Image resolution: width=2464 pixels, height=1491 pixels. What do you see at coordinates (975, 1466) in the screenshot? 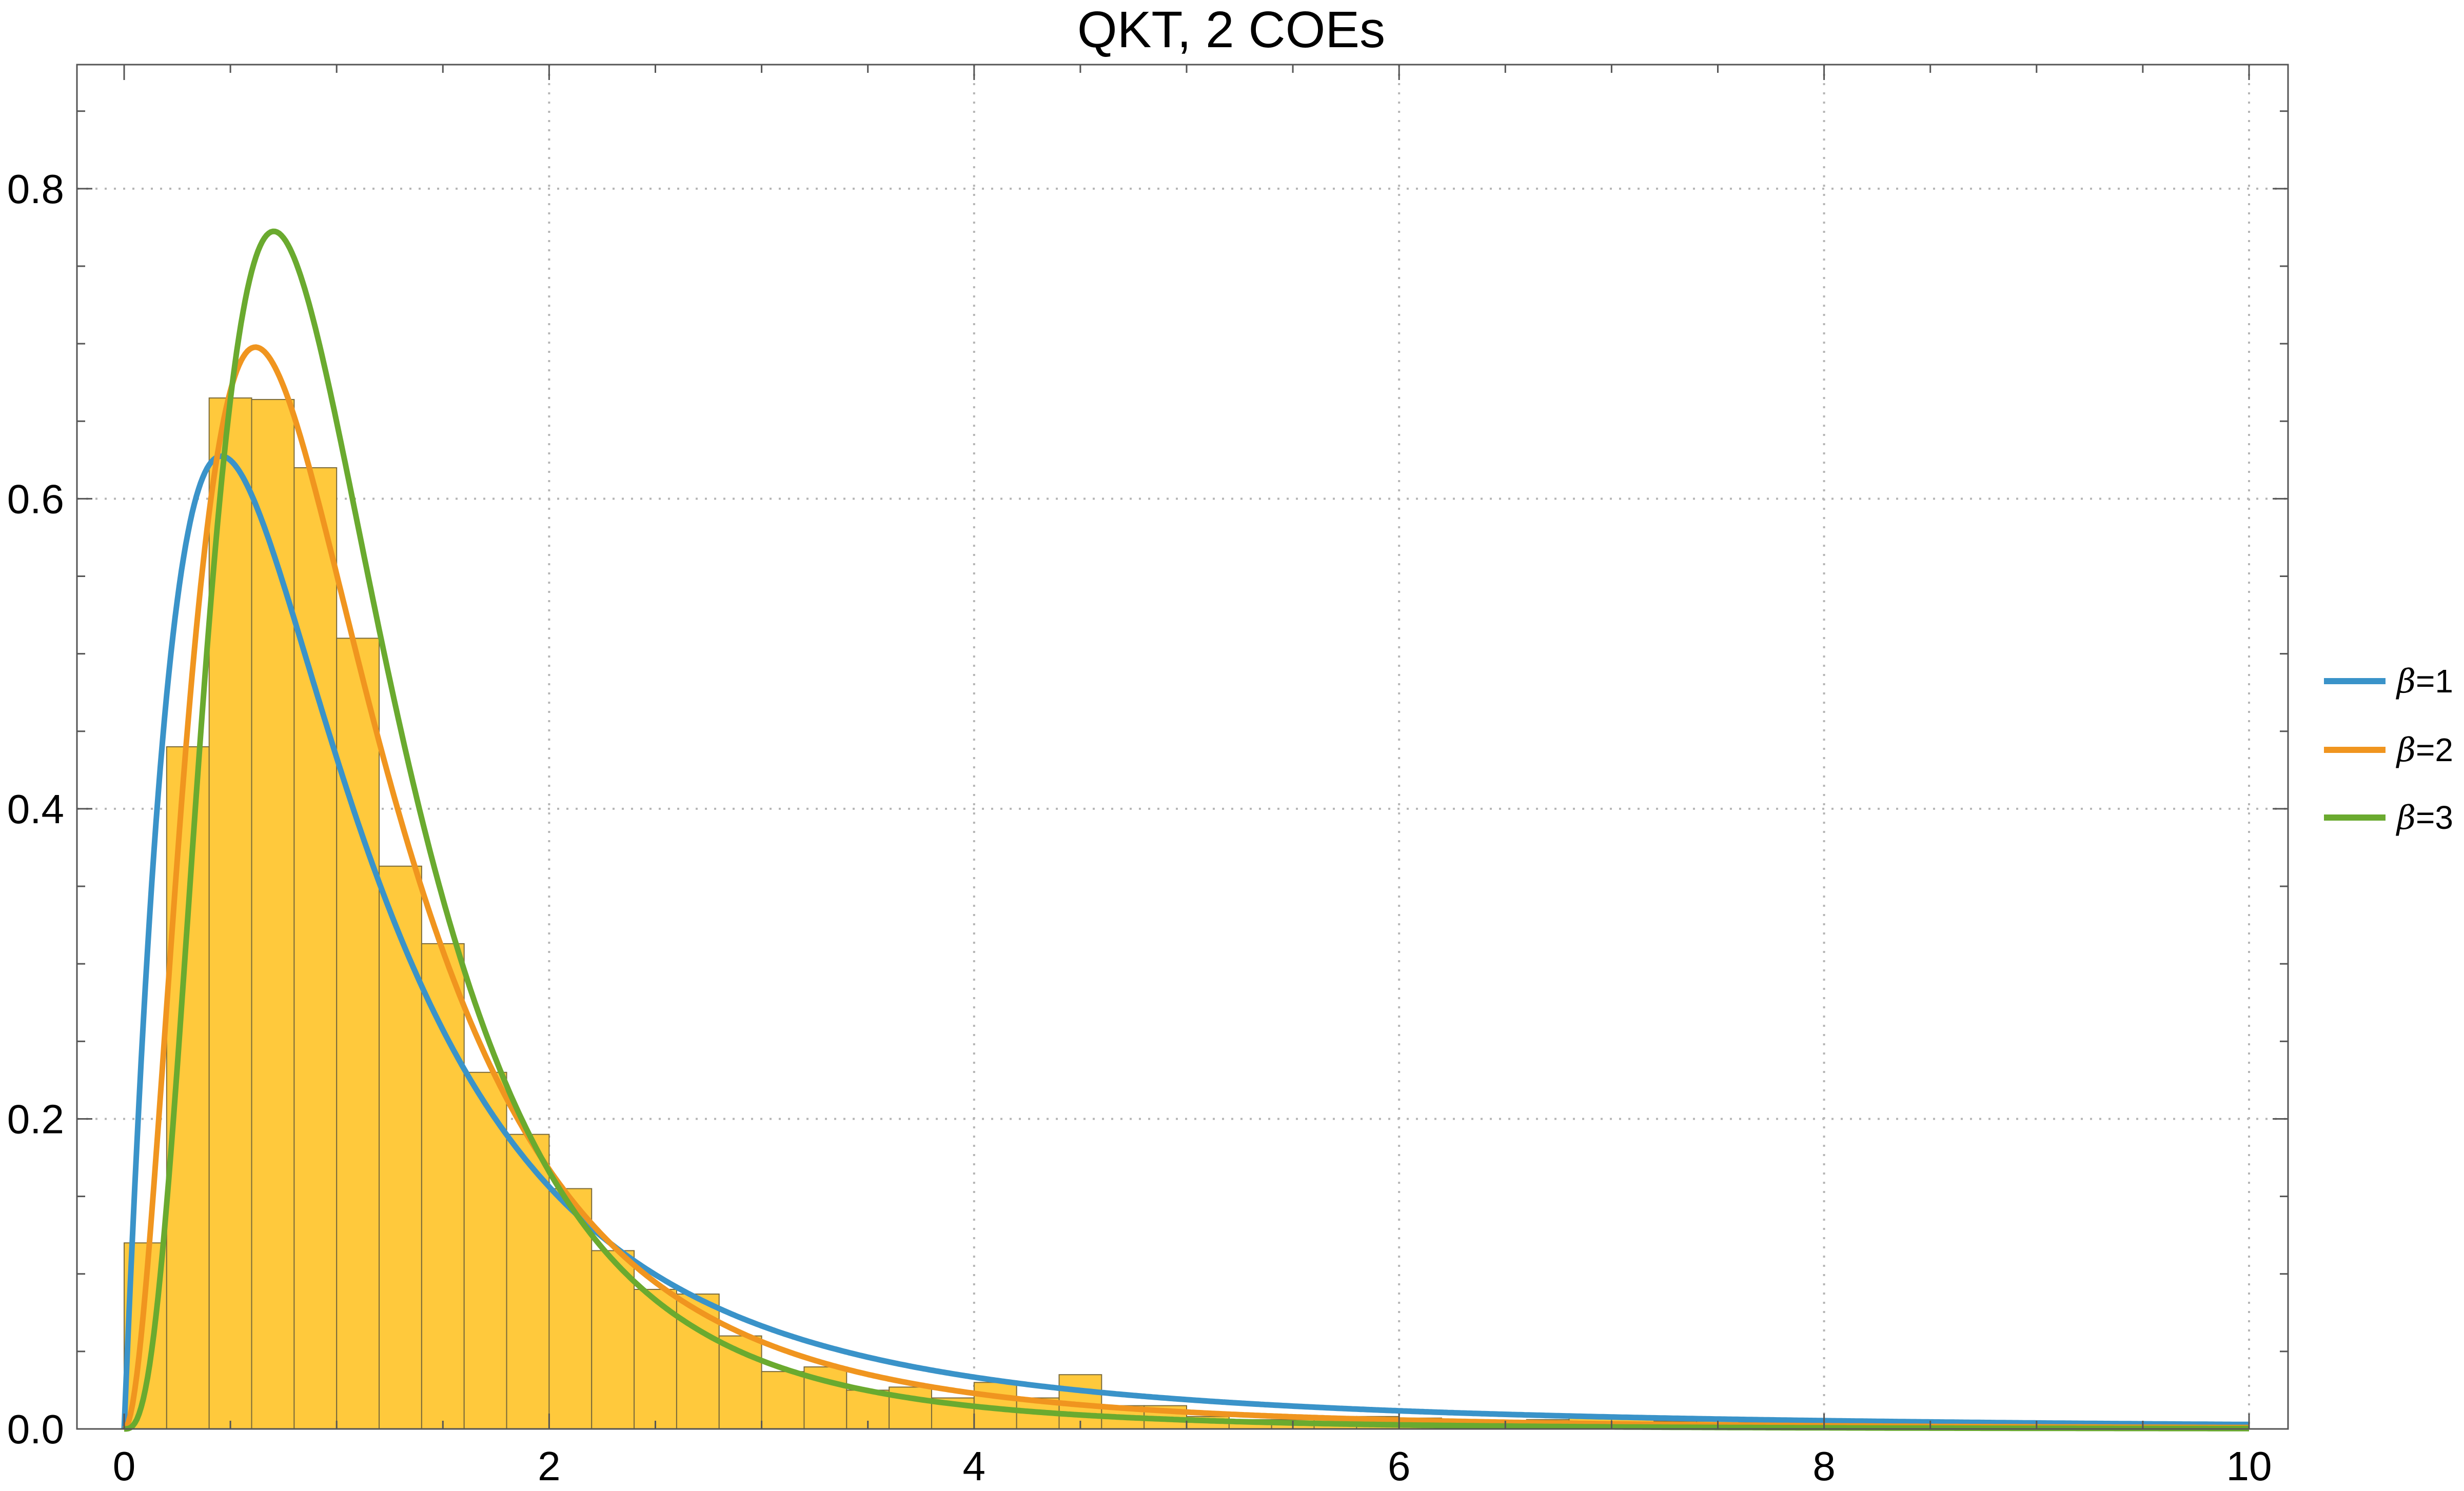
I see `x-tick-label: 4` at bounding box center [975, 1466].